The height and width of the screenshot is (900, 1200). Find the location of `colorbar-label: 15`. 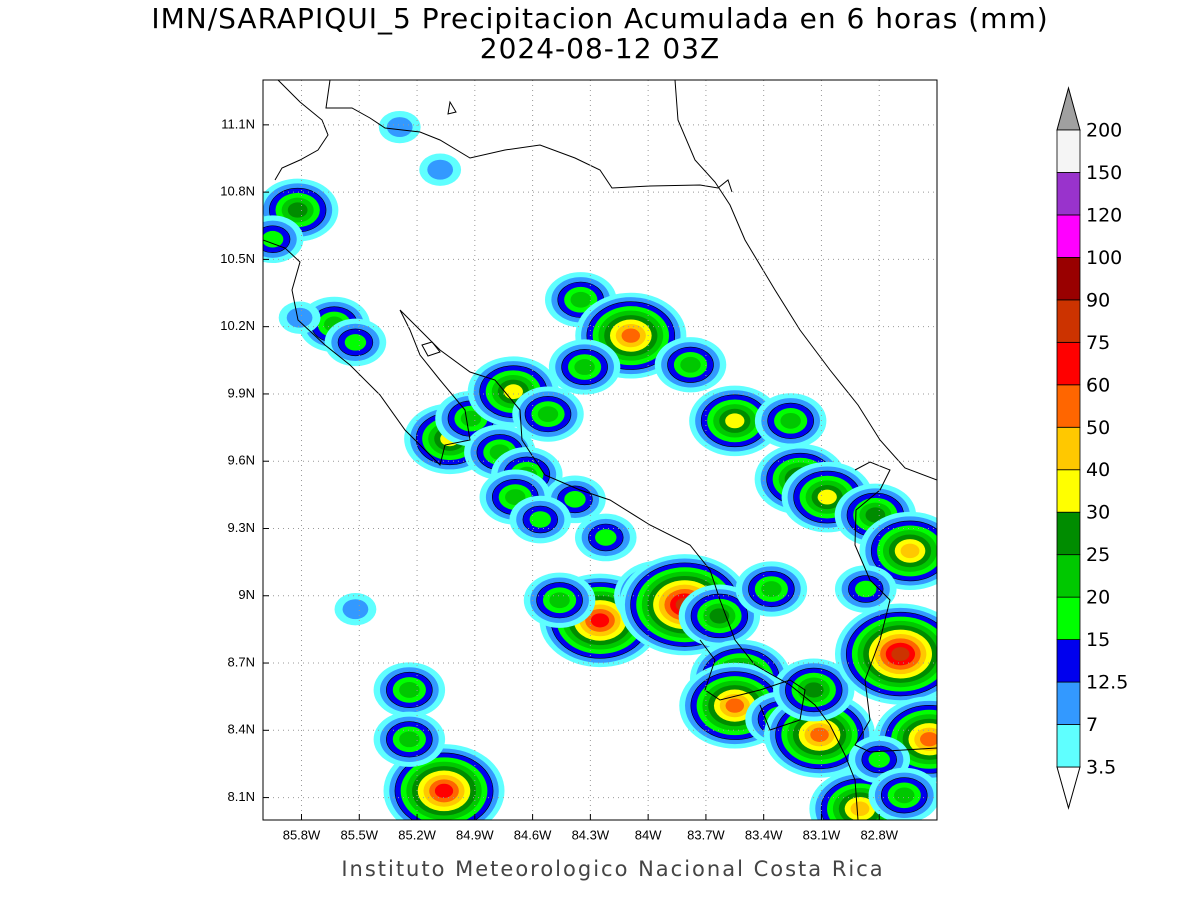

colorbar-label: 15 is located at coordinates (1098, 640).